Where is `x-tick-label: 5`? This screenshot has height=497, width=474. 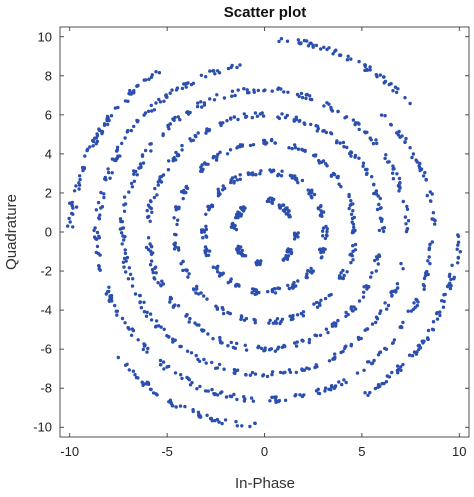 x-tick-label: 5 is located at coordinates (361, 451).